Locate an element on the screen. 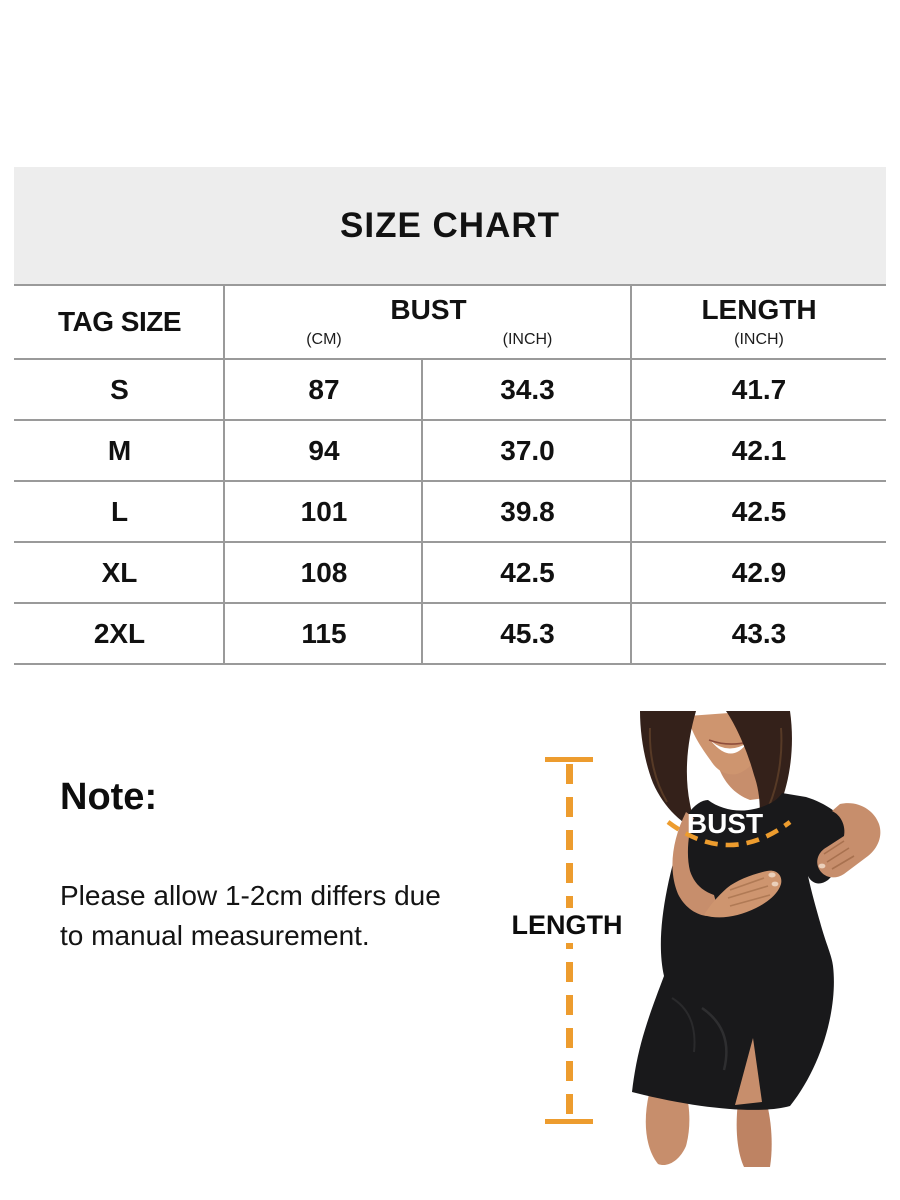 The height and width of the screenshot is (1200, 900). col-header-tag-size: TAG SIZE is located at coordinates (119, 321).